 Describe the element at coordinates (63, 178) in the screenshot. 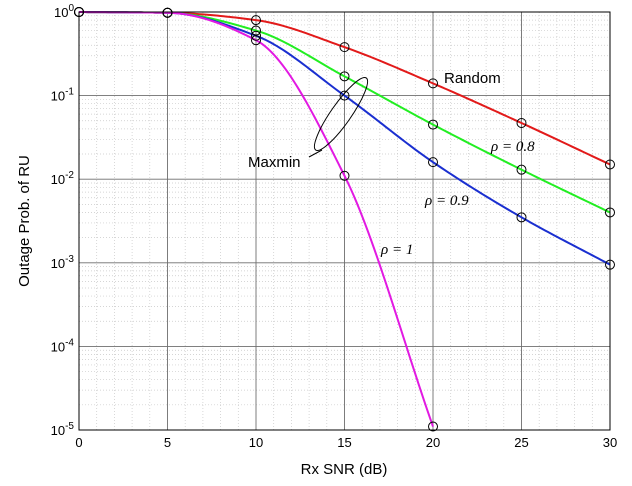

I see `y-tick-label: 10⁻²` at that location.